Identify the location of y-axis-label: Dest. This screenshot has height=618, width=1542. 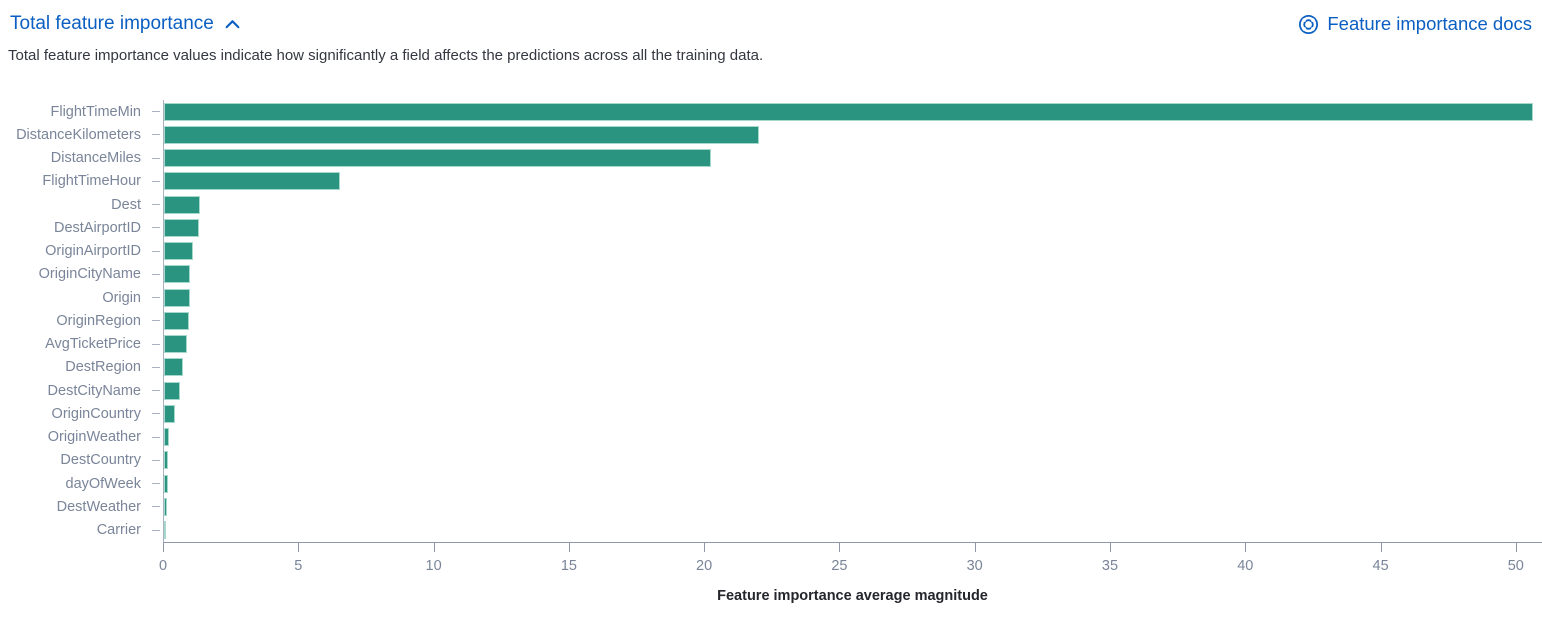
(126, 204).